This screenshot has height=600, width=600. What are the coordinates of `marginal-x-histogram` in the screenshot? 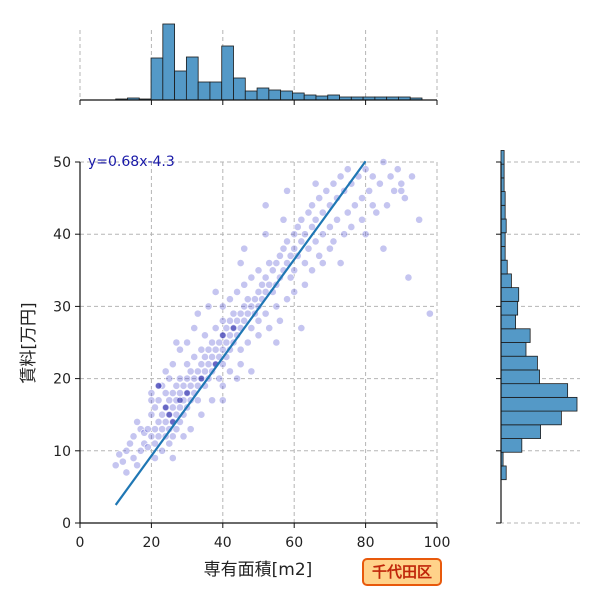 It's located at (258, 64).